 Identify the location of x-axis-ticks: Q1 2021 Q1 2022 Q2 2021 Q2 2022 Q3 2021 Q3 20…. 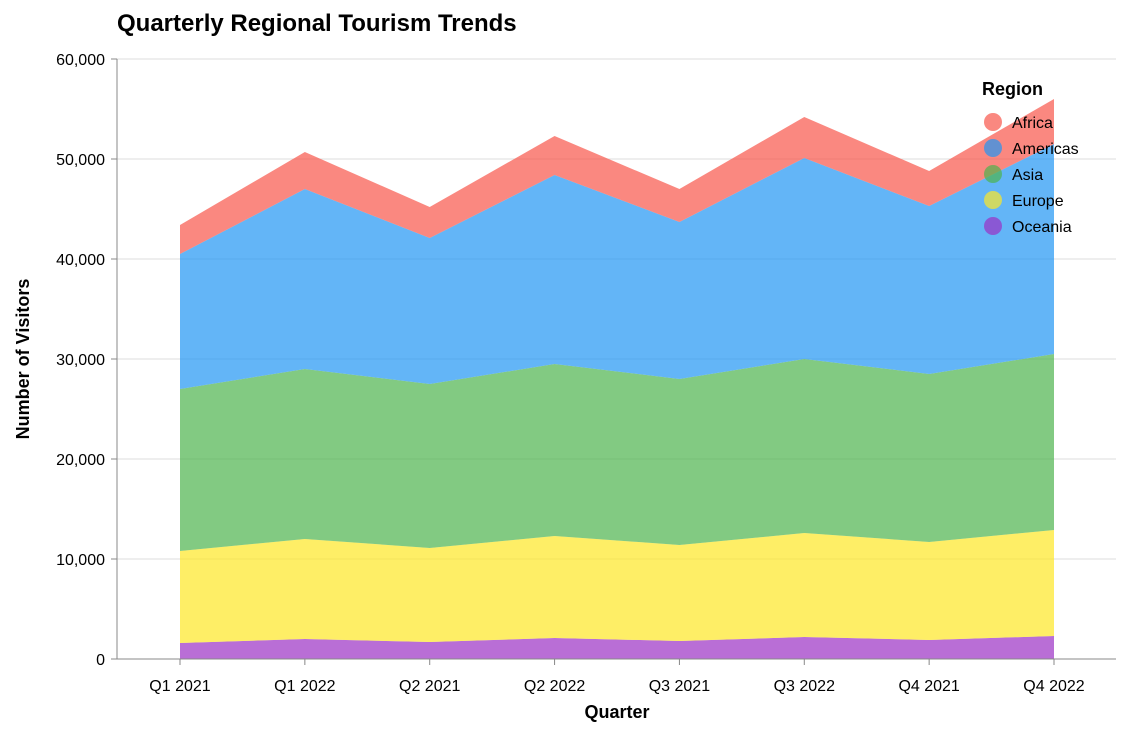
(617, 677).